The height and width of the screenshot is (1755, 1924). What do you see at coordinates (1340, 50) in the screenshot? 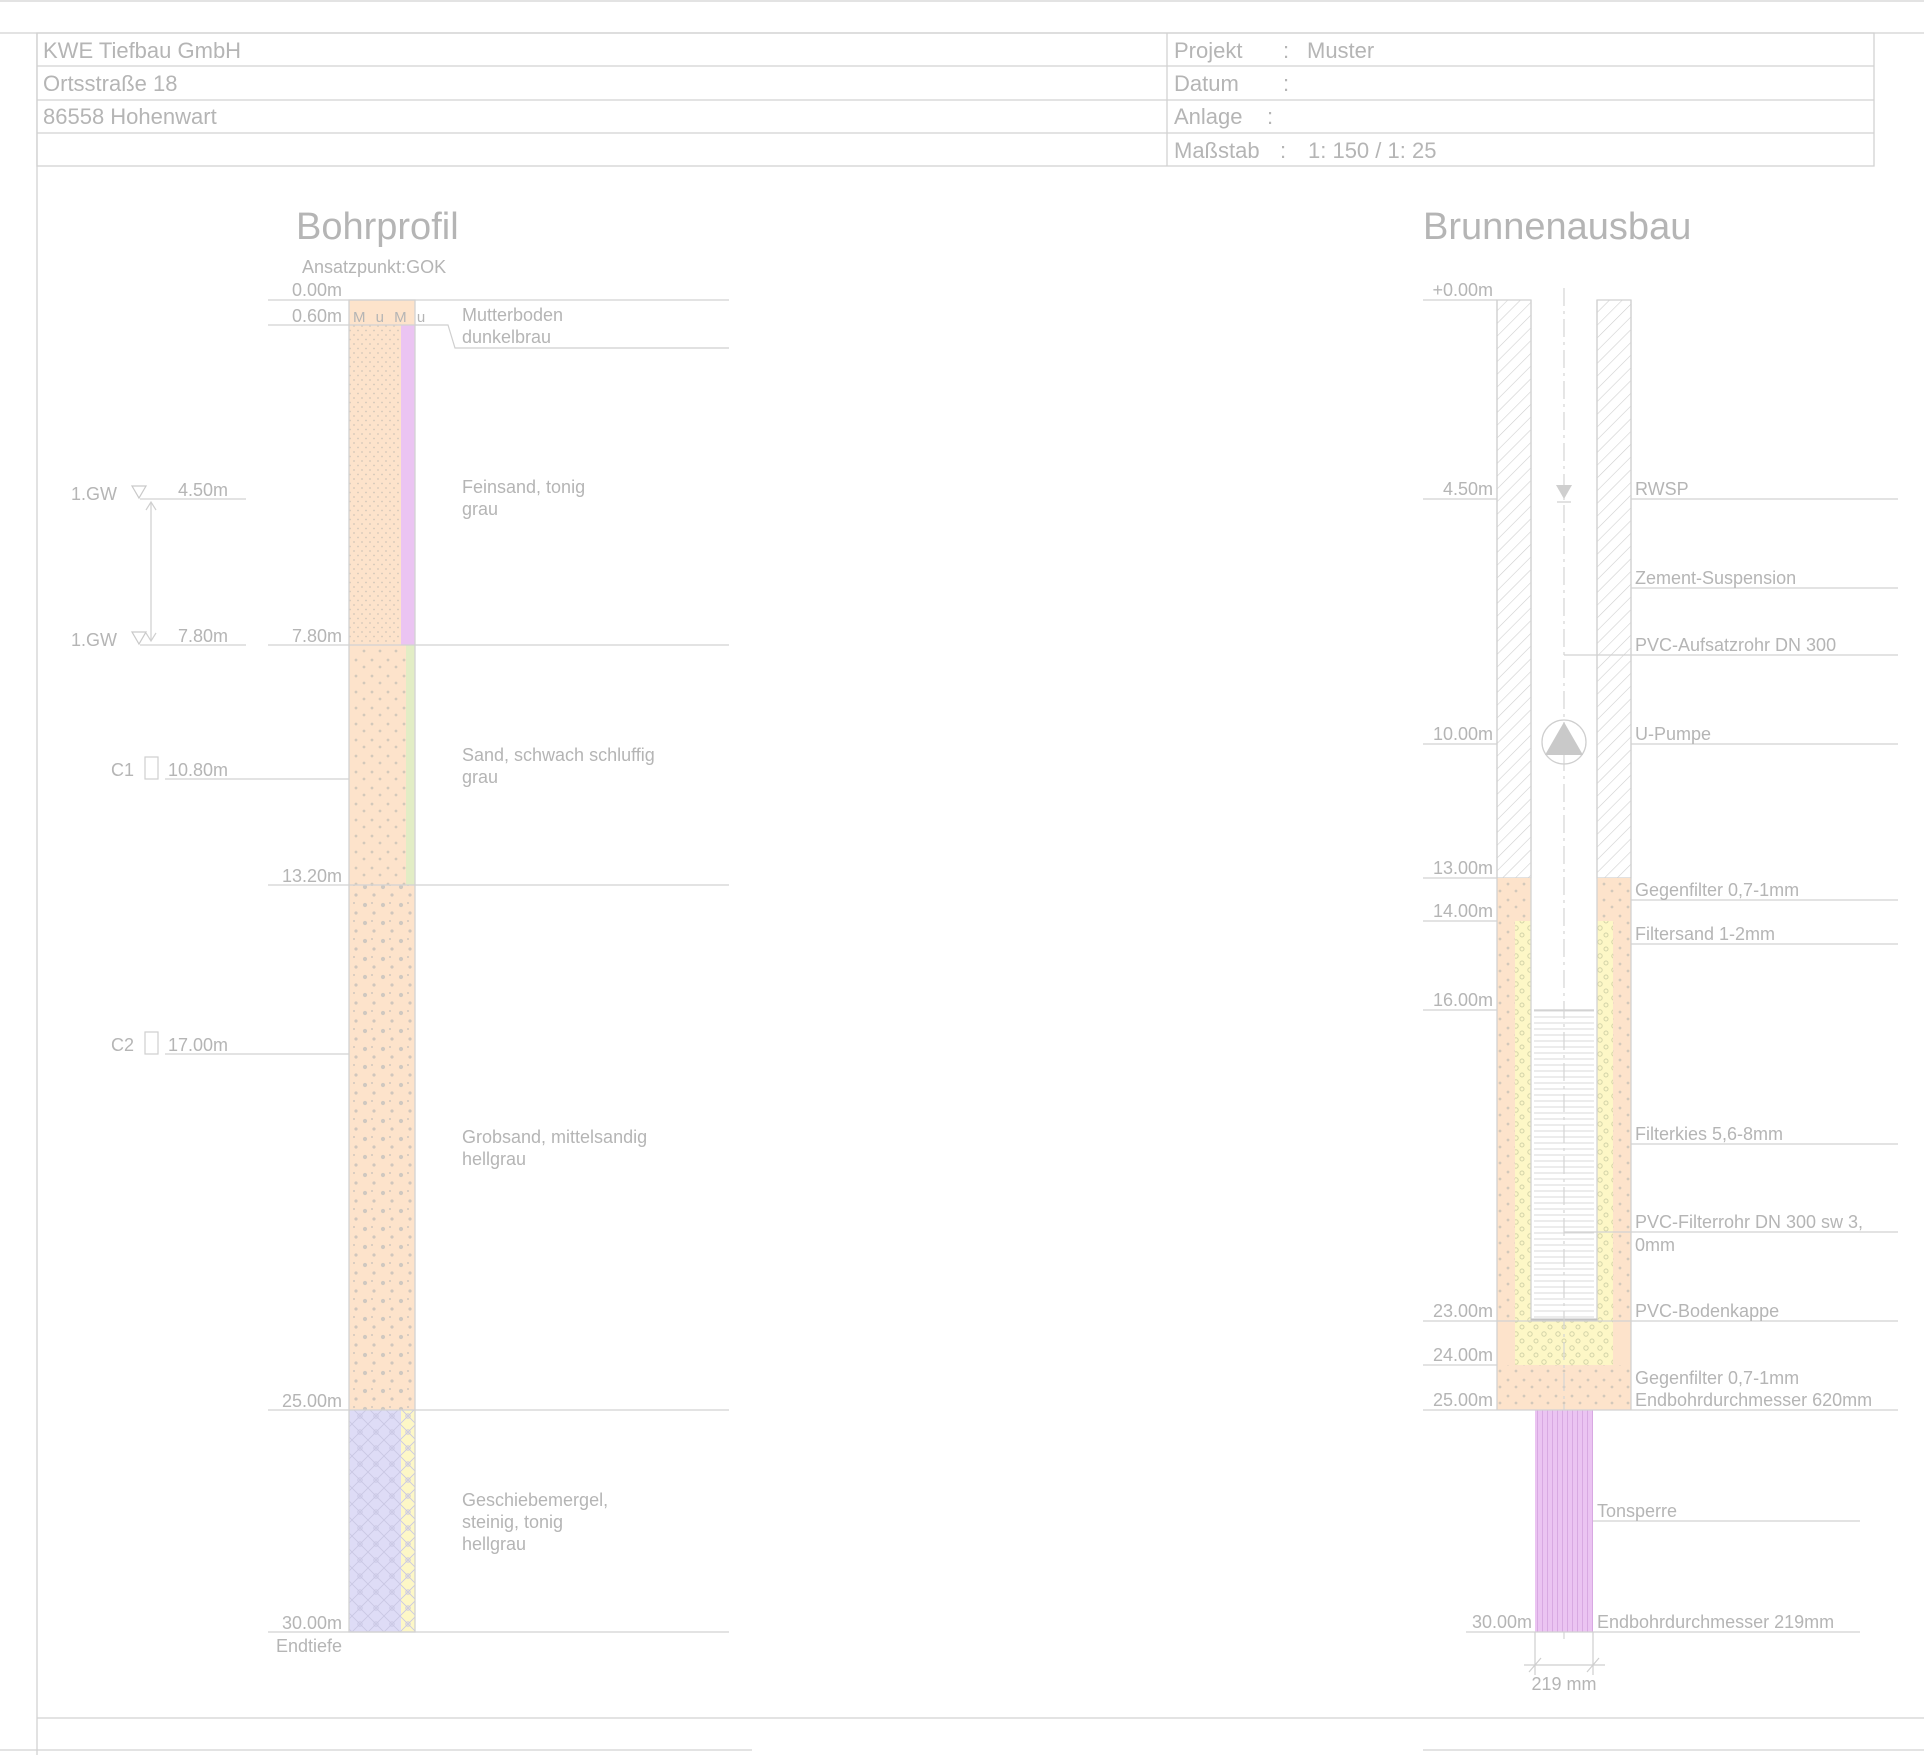
I see `projekt-value: Muster` at bounding box center [1340, 50].